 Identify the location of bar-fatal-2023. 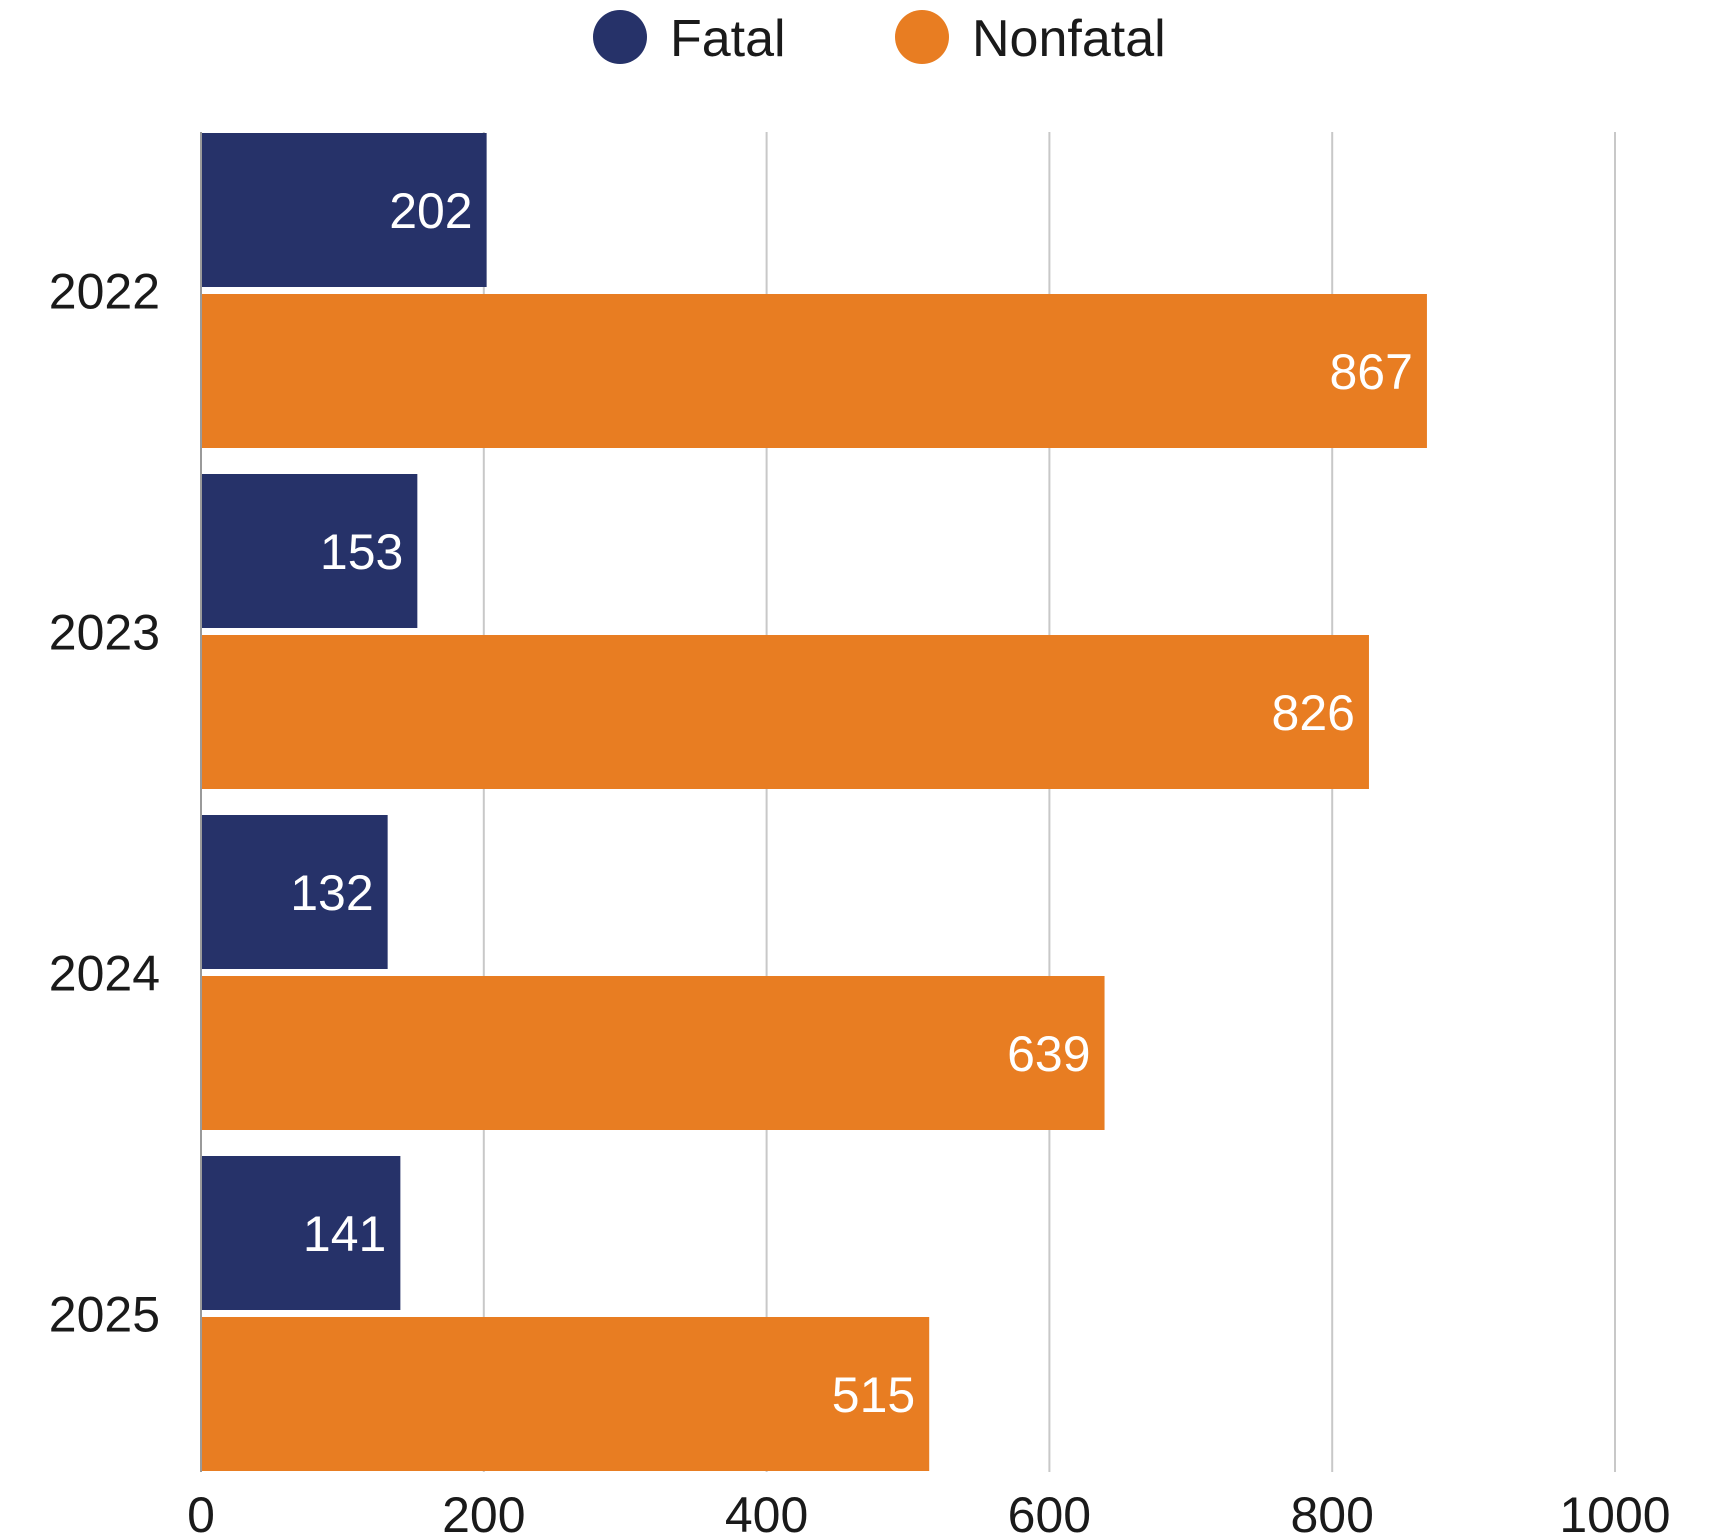
(309, 551).